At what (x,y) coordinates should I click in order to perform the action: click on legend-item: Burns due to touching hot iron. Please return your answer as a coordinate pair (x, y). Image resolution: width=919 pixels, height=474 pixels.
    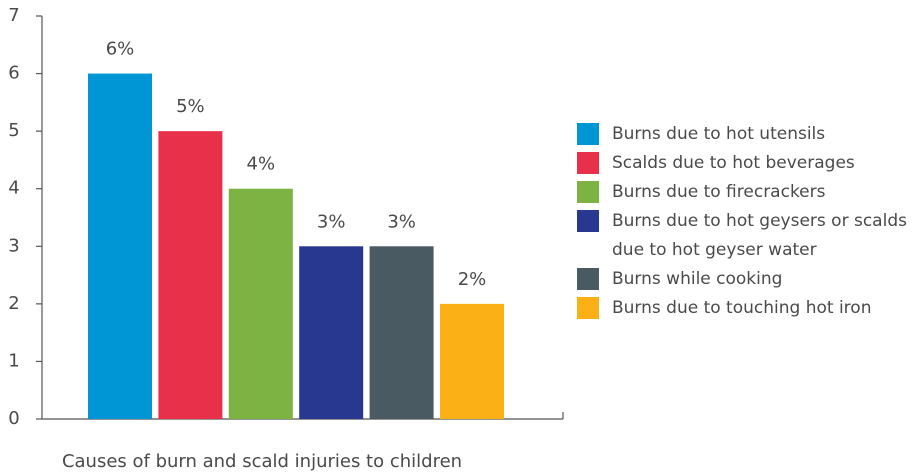
    Looking at the image, I should click on (744, 308).